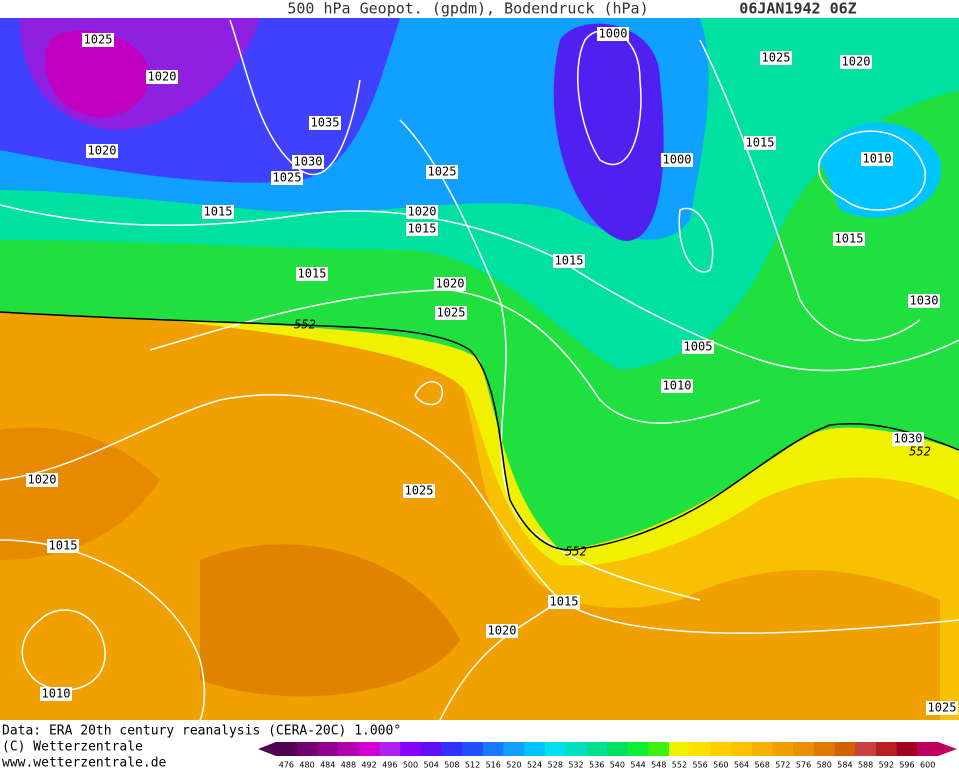 The image size is (959, 770). I want to click on colorbar-label: 508, so click(451, 765).